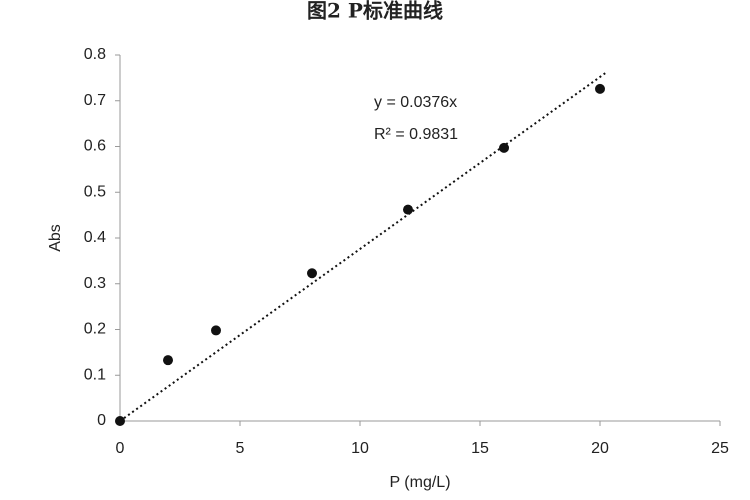 The image size is (750, 500). I want to click on chart-title: 图2 P标准曲线, so click(375, 11).